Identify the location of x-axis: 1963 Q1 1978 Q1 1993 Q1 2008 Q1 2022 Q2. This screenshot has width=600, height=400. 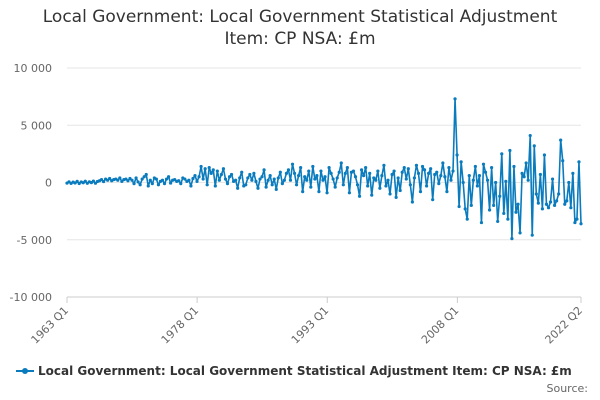
(307, 321).